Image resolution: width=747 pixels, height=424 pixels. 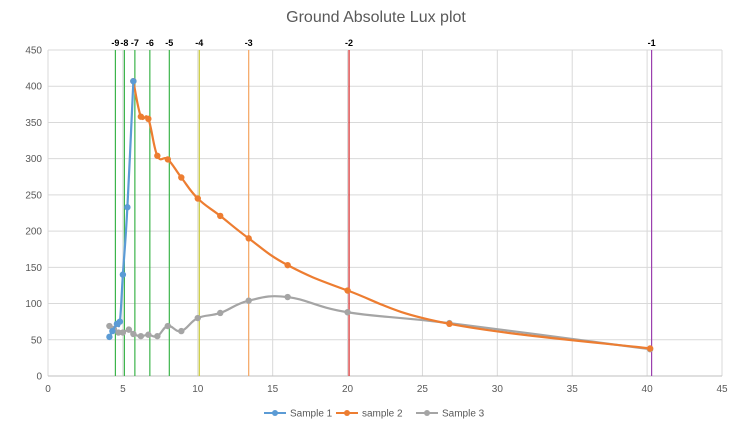 What do you see at coordinates (311, 414) in the screenshot?
I see `legend-label: Sample 1` at bounding box center [311, 414].